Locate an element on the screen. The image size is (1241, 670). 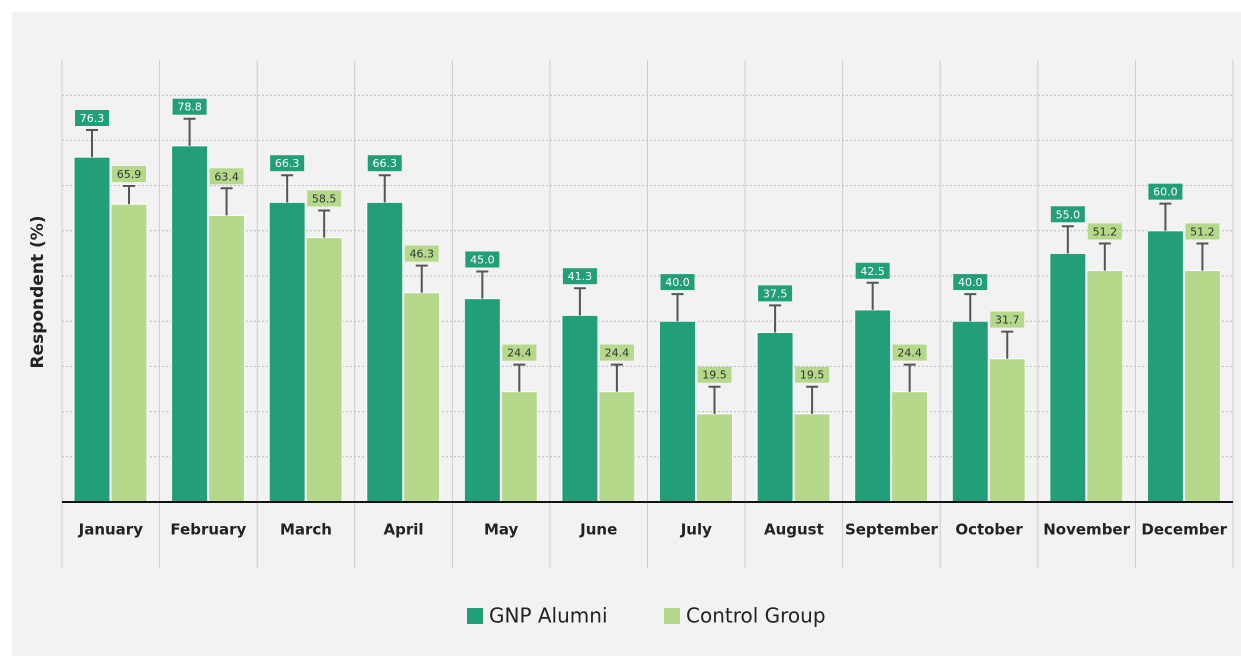
value-label: 78.8 is located at coordinates (189, 107).